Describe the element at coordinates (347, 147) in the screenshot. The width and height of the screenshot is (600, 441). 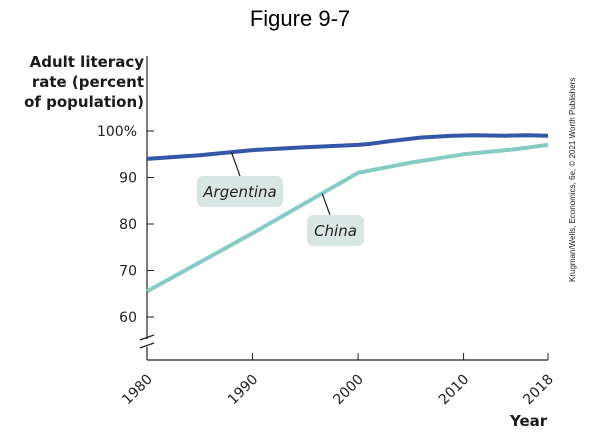
I see `series-line-argentina` at that location.